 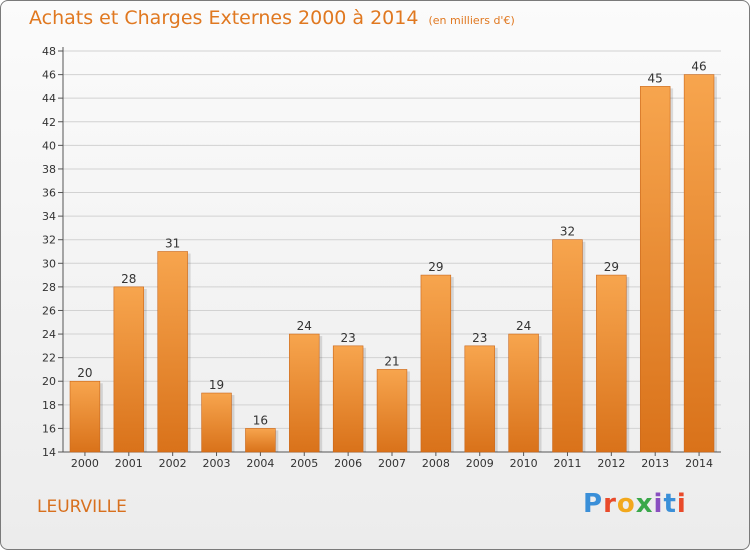 I want to click on data-label-2006: 23, so click(x=347, y=338).